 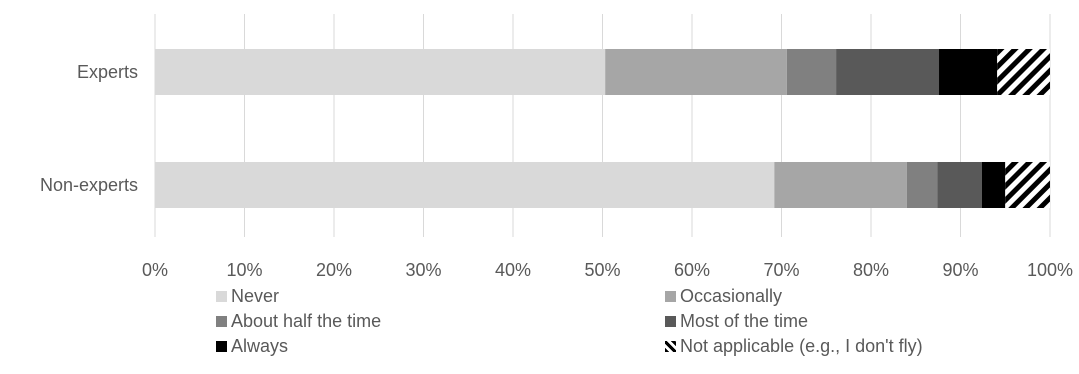 What do you see at coordinates (959, 185) in the screenshot?
I see `bar-non-experts-most-of-the-time` at bounding box center [959, 185].